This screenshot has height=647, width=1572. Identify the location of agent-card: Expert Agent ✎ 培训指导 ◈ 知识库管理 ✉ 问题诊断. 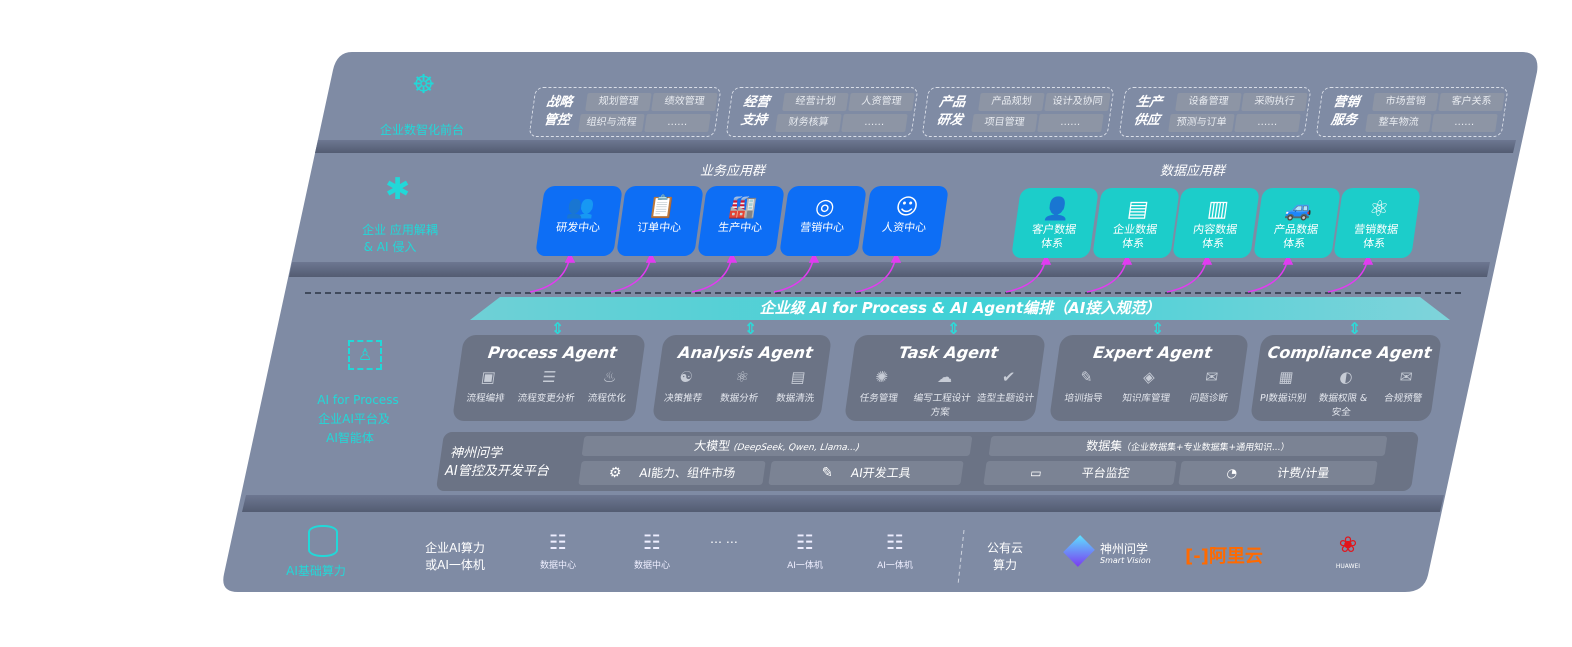
(1149, 378).